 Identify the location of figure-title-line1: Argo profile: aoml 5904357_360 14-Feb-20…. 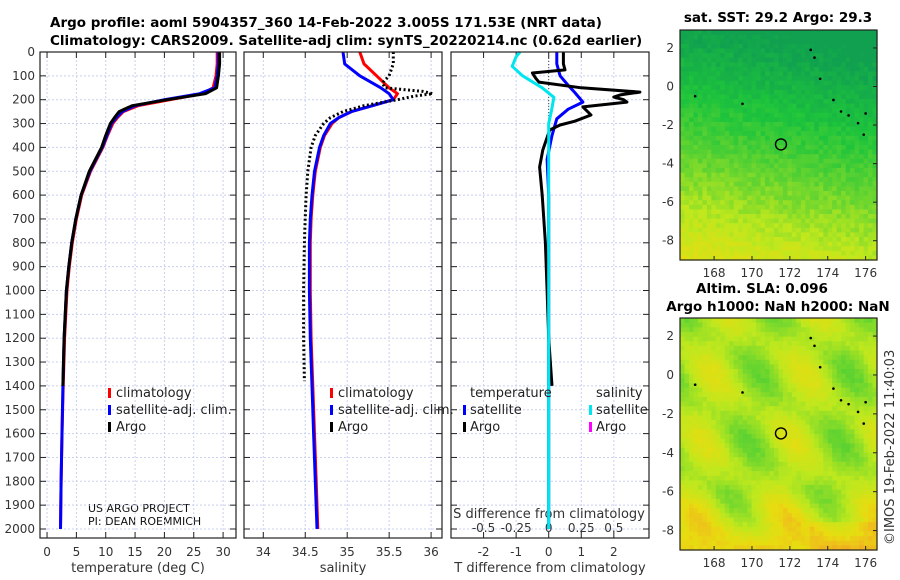
(326, 23).